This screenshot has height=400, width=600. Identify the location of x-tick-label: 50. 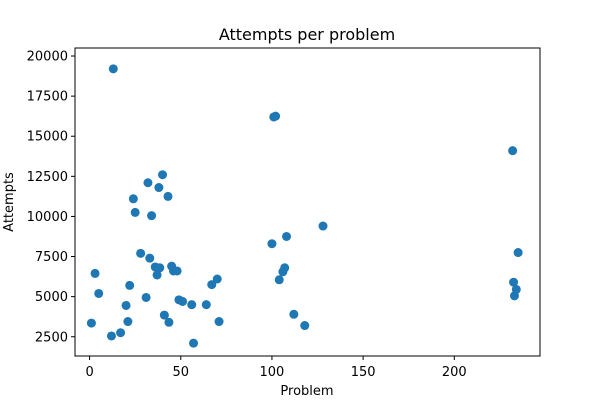
(180, 372).